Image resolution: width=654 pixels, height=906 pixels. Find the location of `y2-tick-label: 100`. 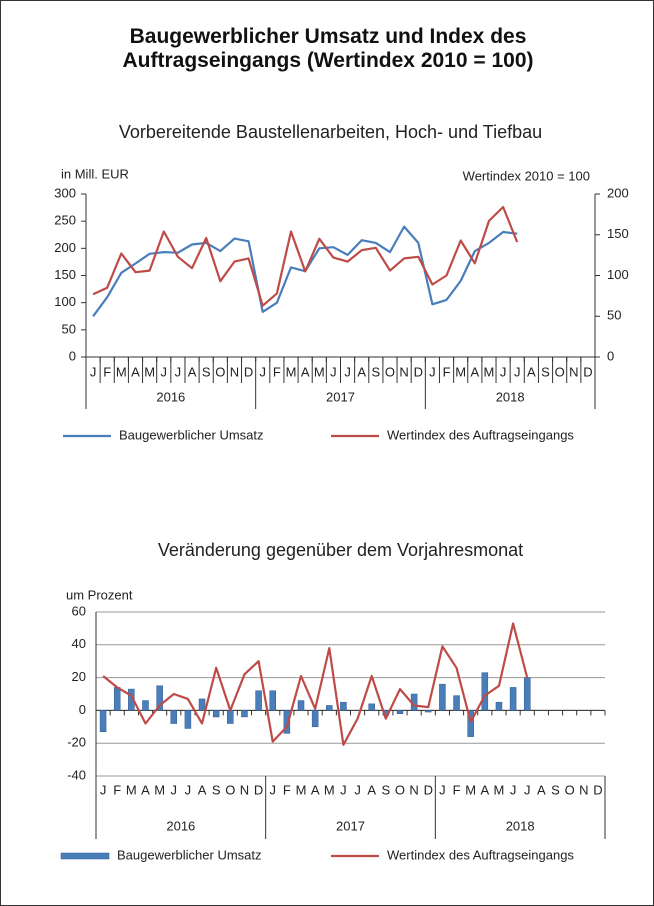

y2-tick-label: 100 is located at coordinates (618, 274).